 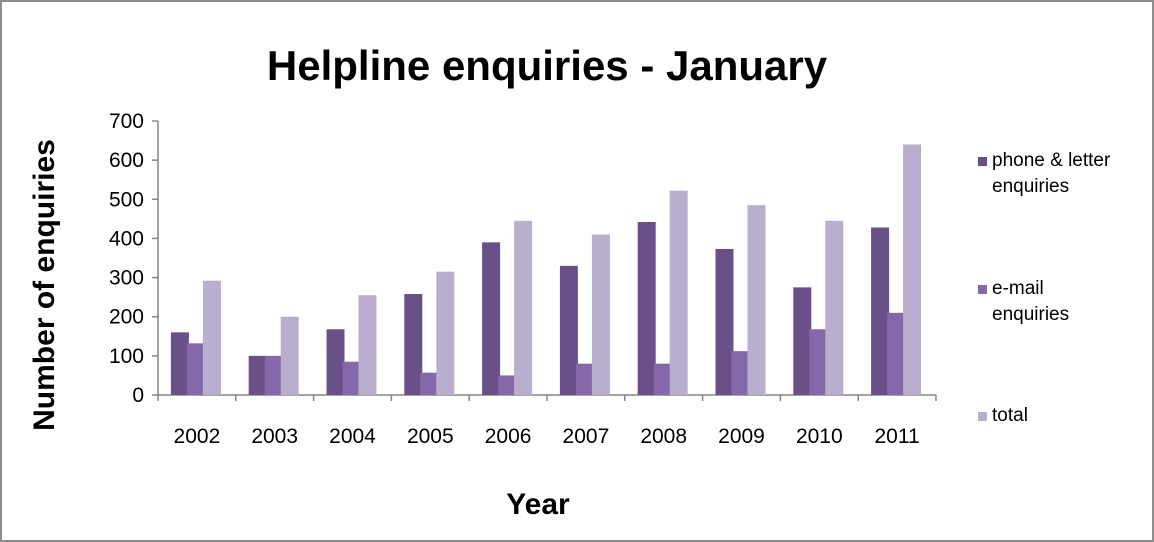 I want to click on y-tick-label: 500, so click(x=126, y=199).